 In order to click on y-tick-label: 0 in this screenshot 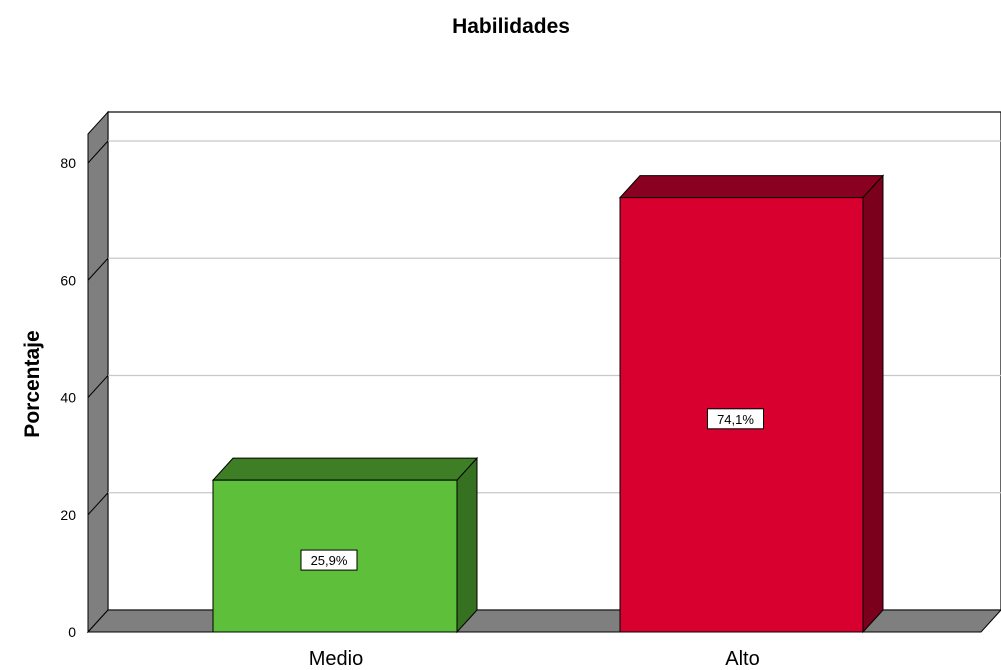, I will do `click(72, 632)`.